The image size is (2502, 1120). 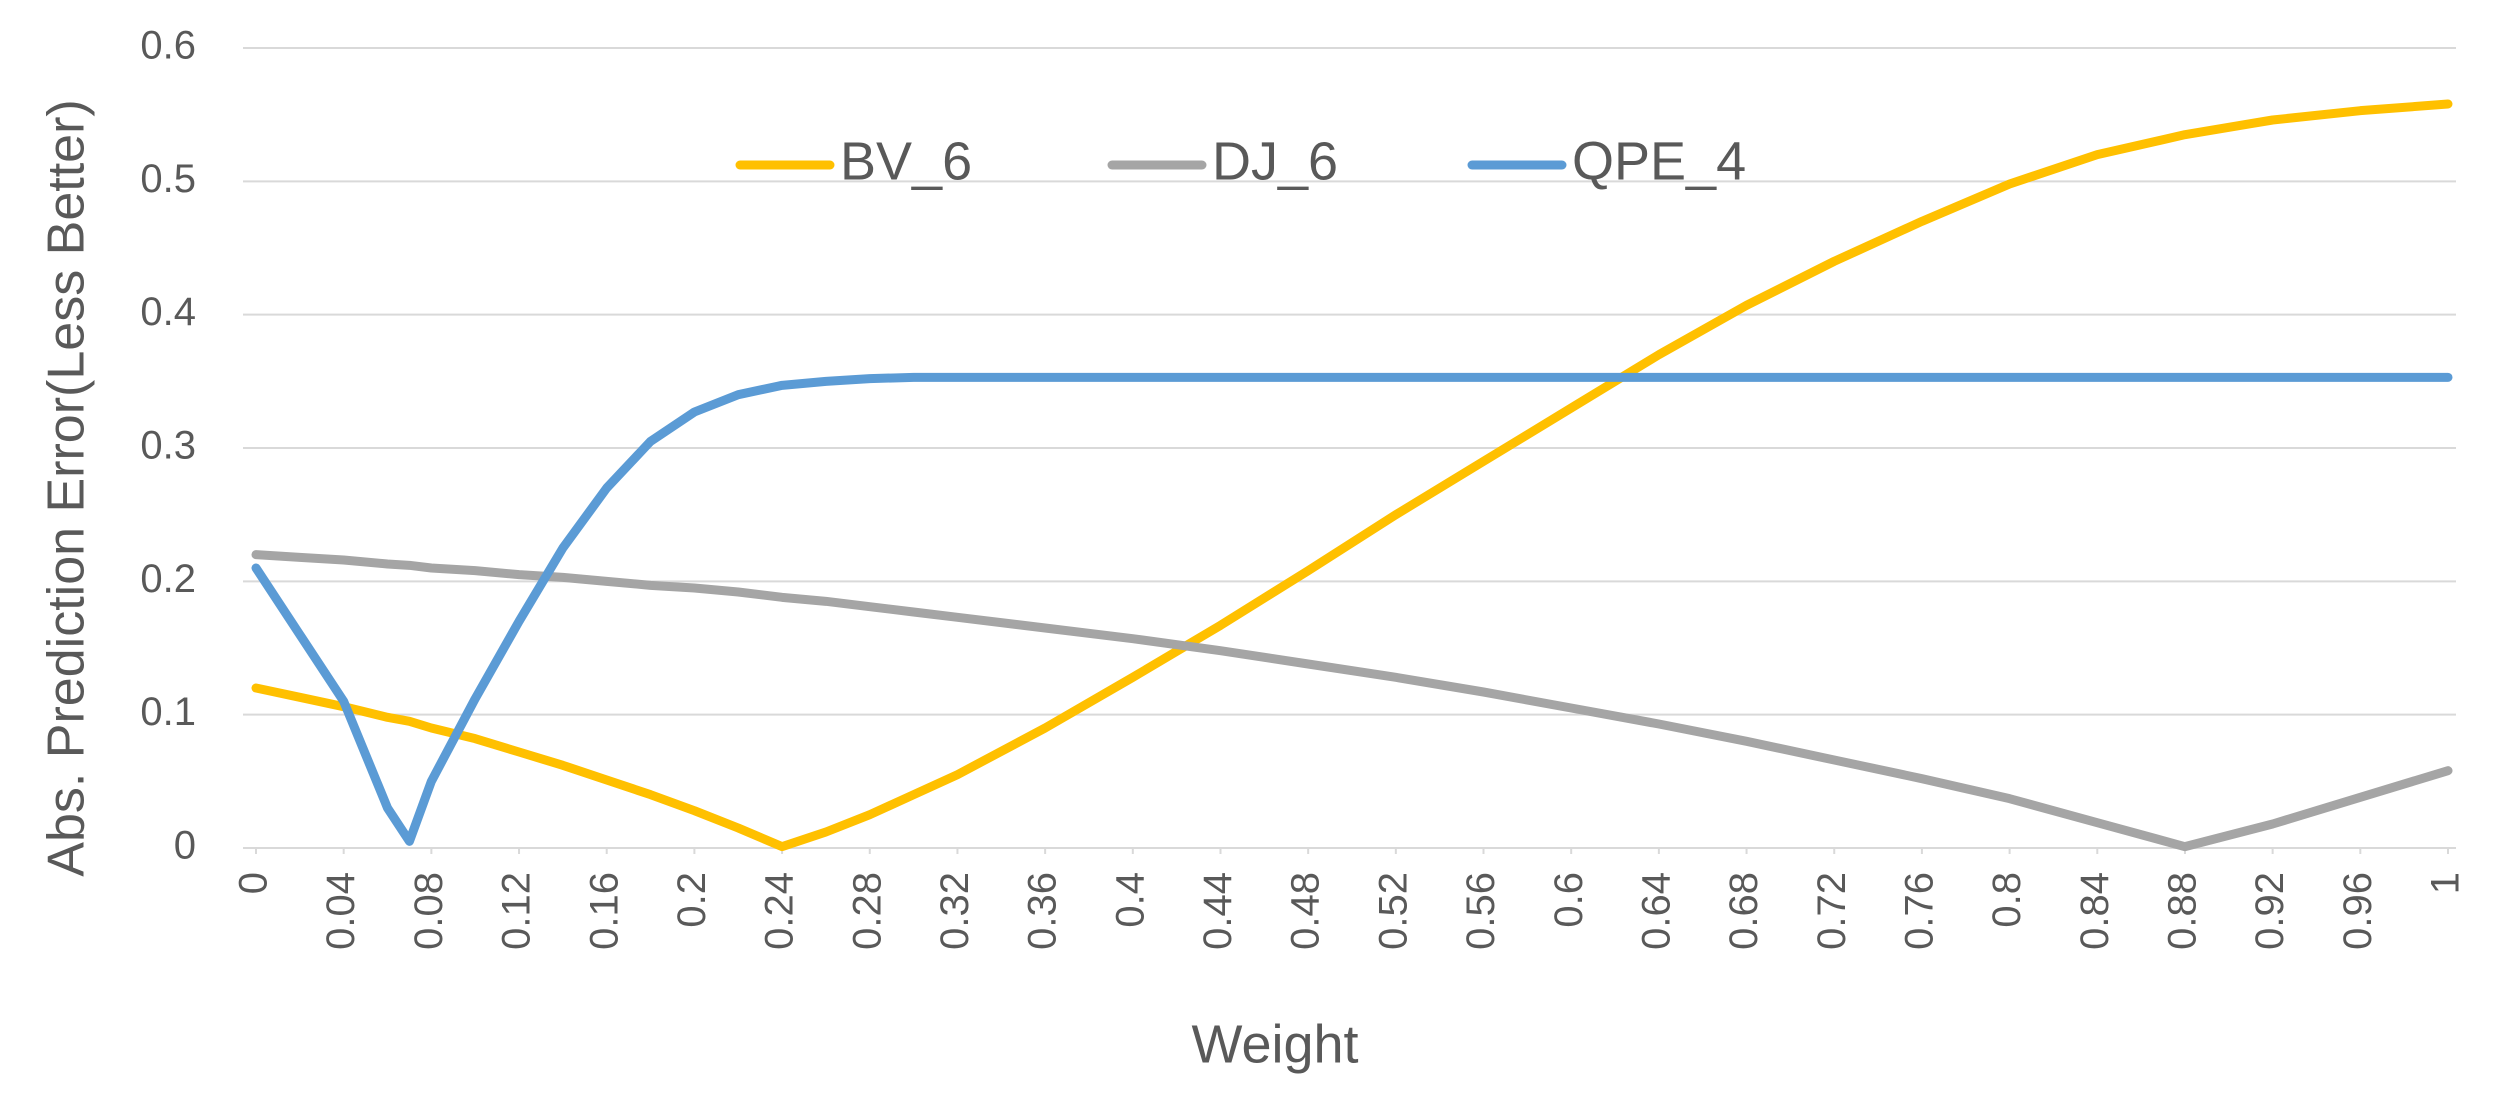 I want to click on legend-label: QPE_4, so click(x=1659, y=161).